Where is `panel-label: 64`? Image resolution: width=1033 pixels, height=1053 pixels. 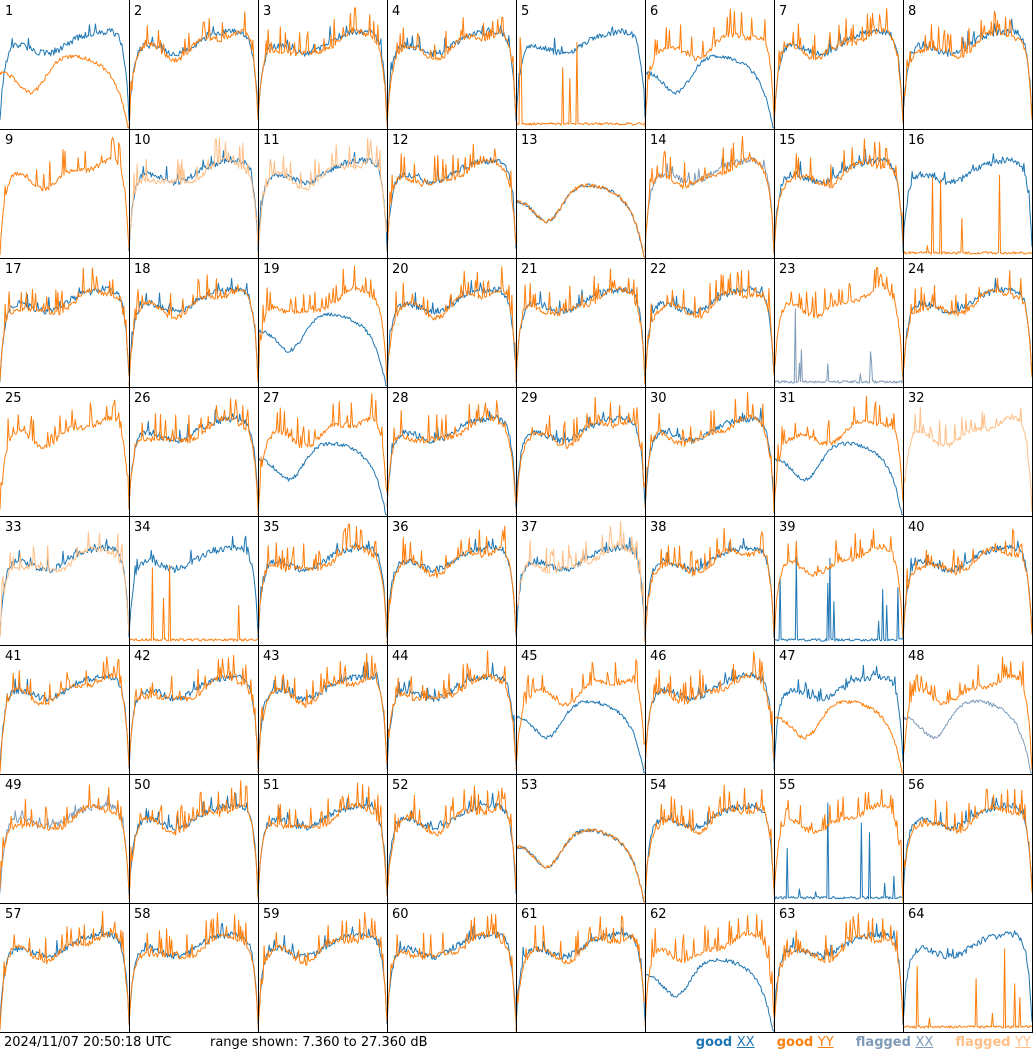
panel-label: 64 is located at coordinates (916, 914).